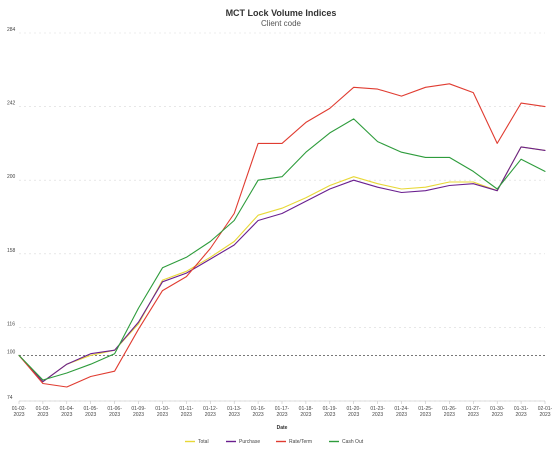  Describe the element at coordinates (545, 412) in the screenshot. I see `x-tick-label: 02-01-2023` at that location.